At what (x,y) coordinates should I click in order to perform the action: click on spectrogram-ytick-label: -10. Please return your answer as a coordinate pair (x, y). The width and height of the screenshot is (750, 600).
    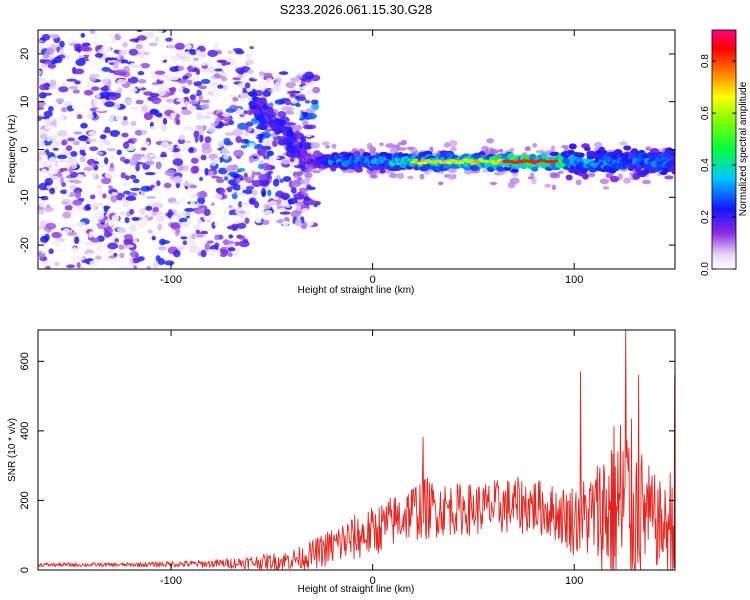
    Looking at the image, I should click on (25, 197).